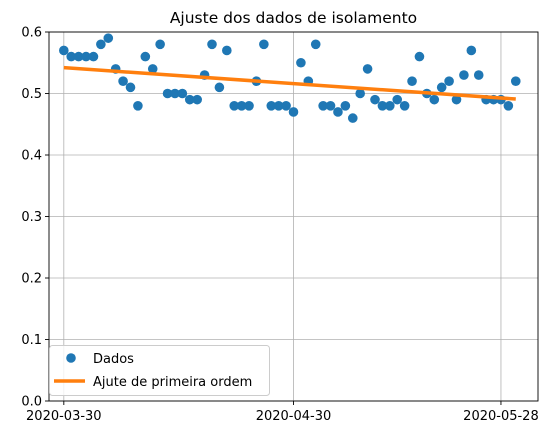 The image size is (550, 435). I want to click on y-tick-label: 0.4, so click(31, 156).